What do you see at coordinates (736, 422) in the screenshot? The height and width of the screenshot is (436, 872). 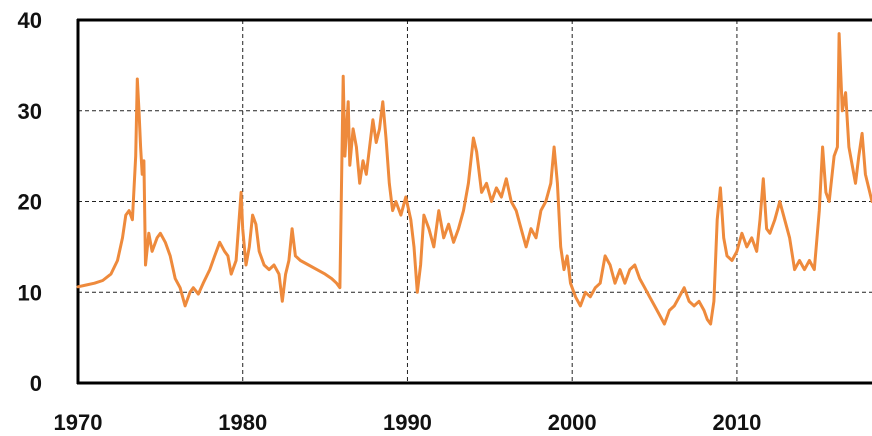 I see `x-tick-label: 2010` at bounding box center [736, 422].